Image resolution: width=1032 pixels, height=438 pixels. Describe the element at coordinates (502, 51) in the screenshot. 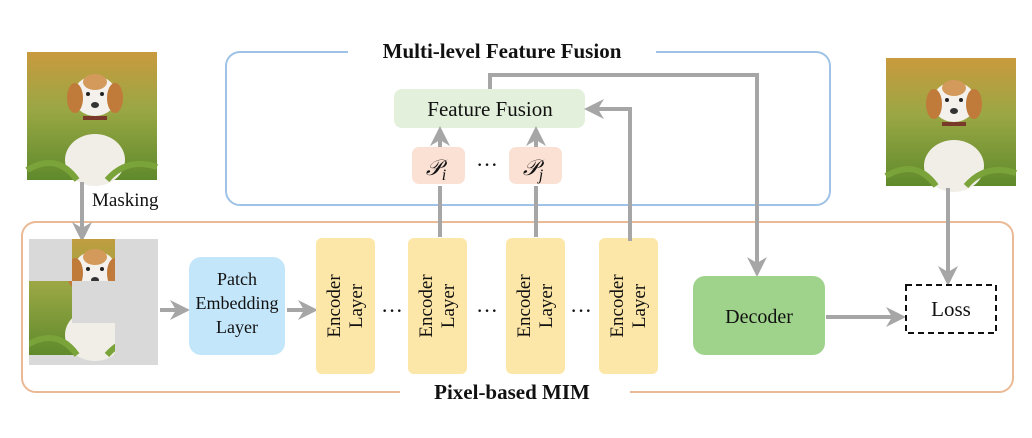

I see `multi-level-feature-fusion-title: Multi-level Feature Fusion` at that location.